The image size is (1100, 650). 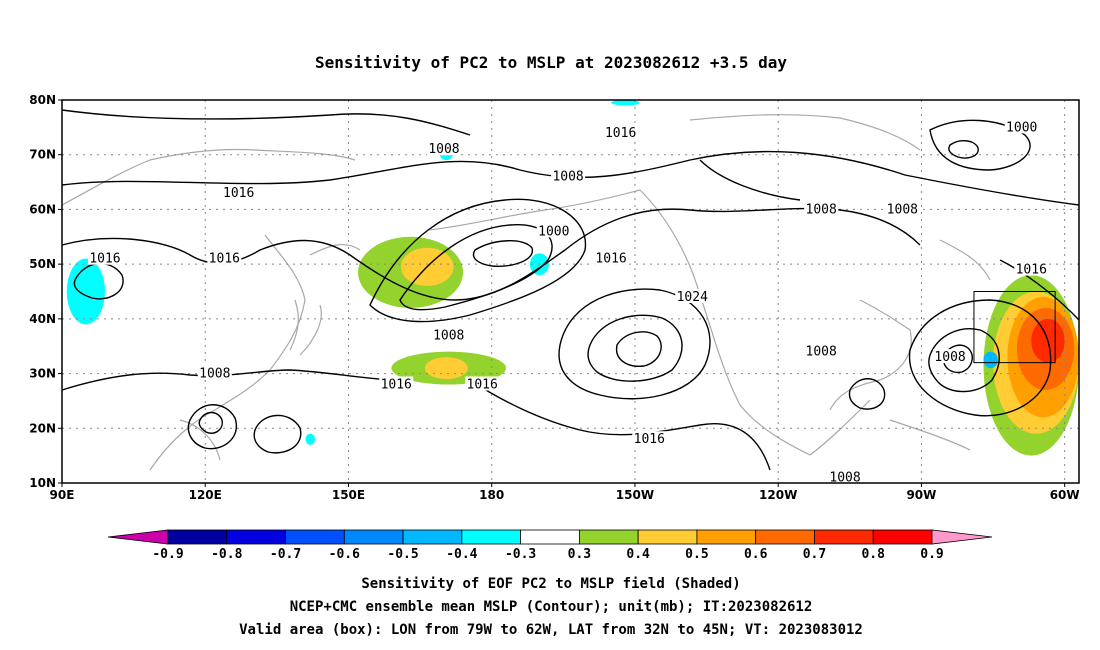 I want to click on lon-label-90E: 90E, so click(x=62, y=495).